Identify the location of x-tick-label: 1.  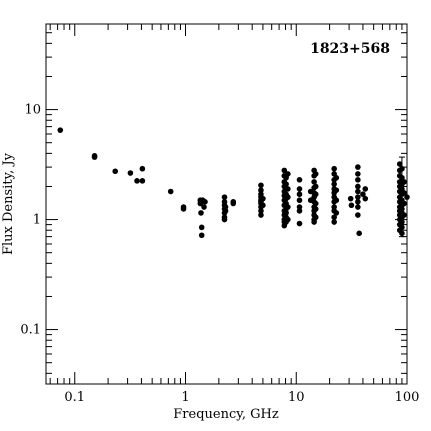
(185, 397).